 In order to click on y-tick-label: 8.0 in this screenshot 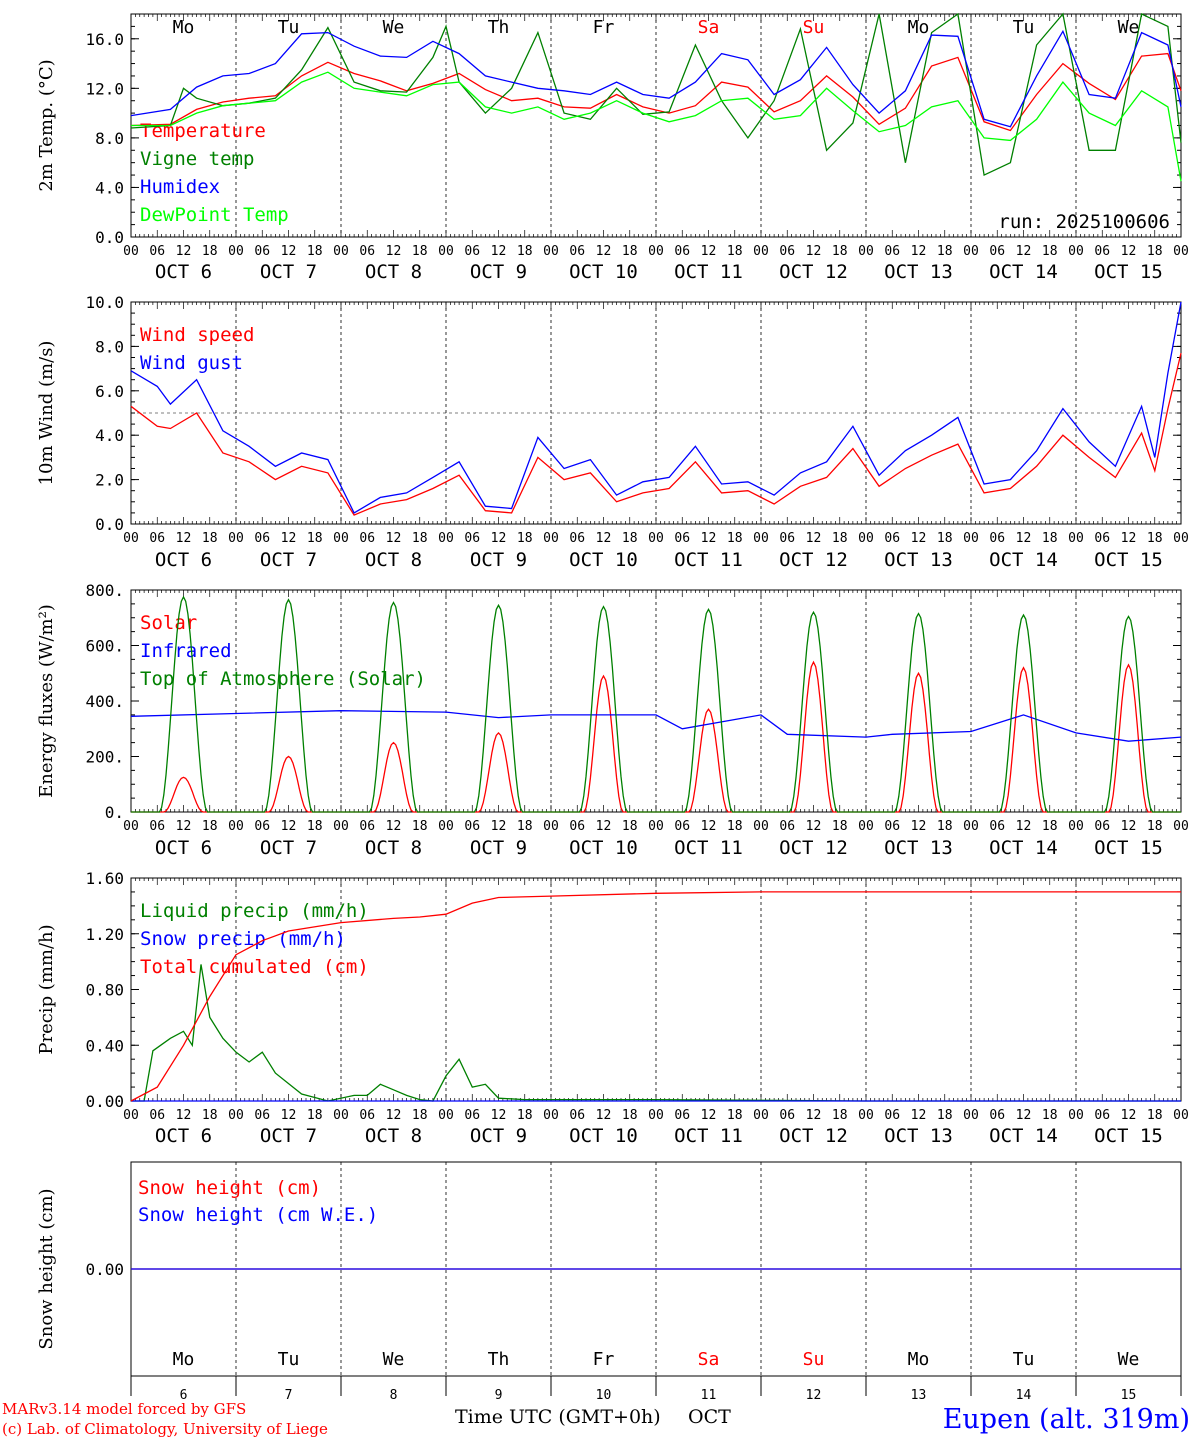, I will do `click(109, 346)`.